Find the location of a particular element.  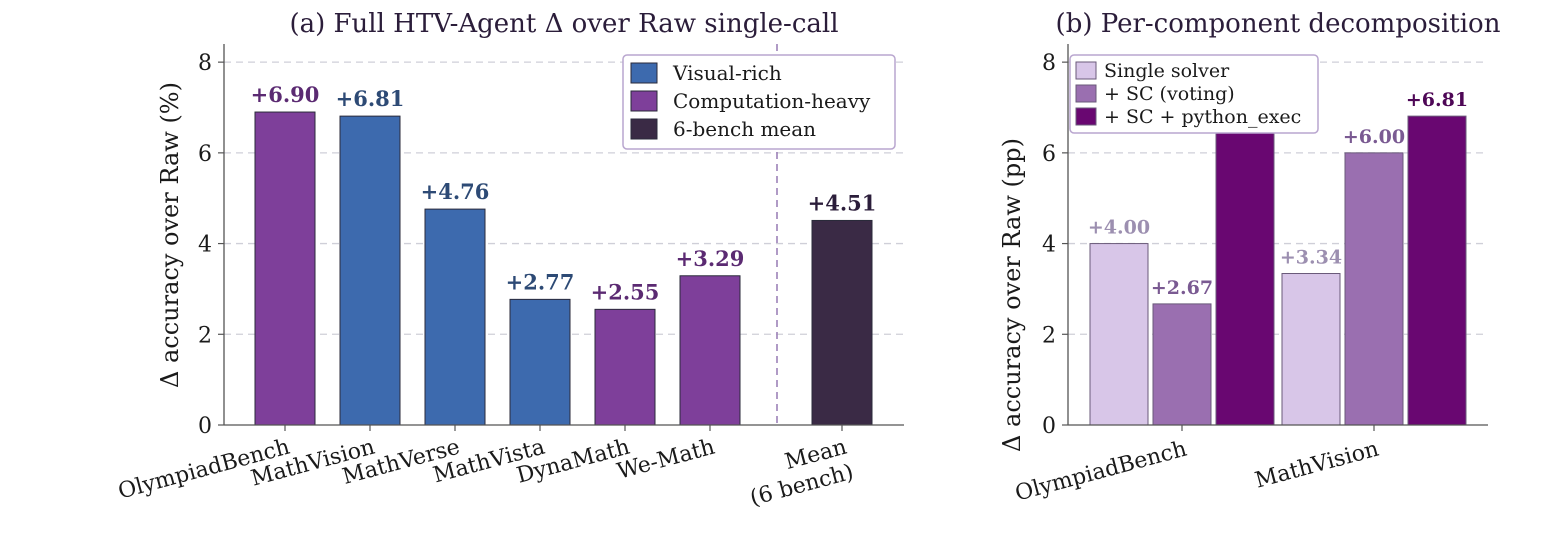

legend-label: Single solver is located at coordinates (1167, 71).